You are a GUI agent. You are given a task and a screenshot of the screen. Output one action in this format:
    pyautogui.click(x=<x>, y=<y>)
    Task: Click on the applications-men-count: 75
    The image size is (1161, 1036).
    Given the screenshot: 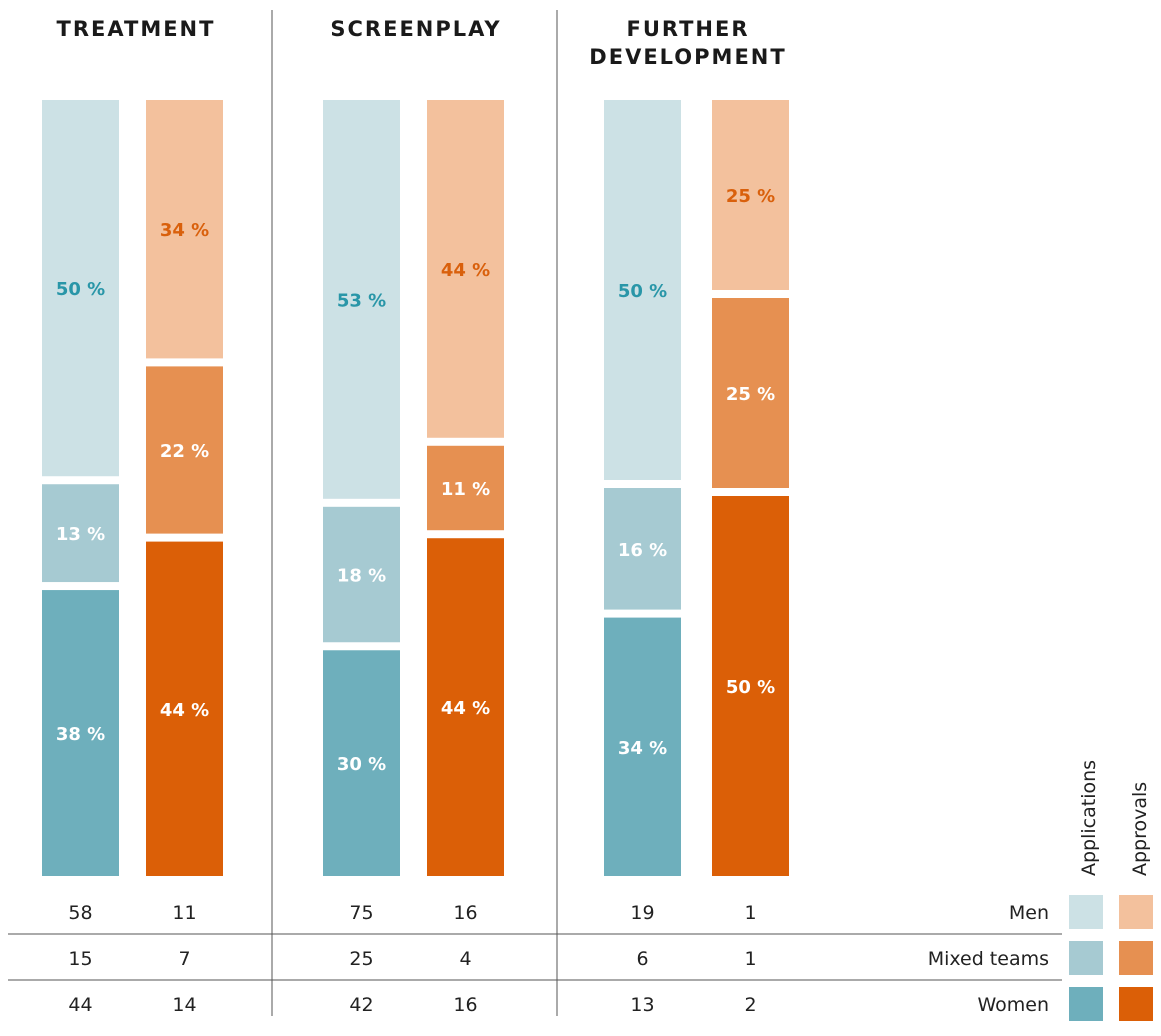 What is the action you would take?
    pyautogui.click(x=361, y=913)
    